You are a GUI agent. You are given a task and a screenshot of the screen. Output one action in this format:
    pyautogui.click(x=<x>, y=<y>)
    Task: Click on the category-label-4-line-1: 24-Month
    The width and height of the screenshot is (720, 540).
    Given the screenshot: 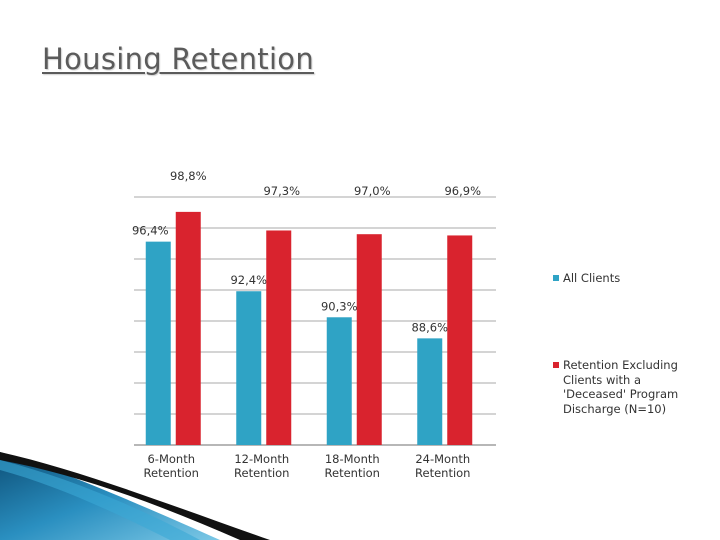 What is the action you would take?
    pyautogui.click(x=442, y=459)
    